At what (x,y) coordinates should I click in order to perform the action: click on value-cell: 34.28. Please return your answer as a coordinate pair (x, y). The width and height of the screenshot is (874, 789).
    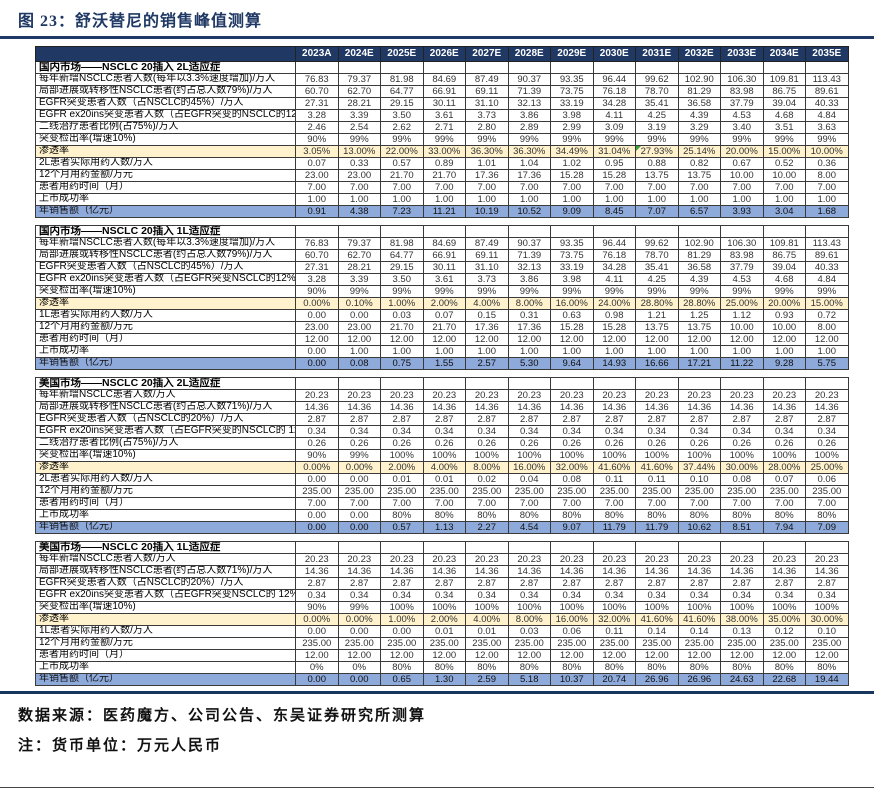
    Looking at the image, I should click on (614, 268).